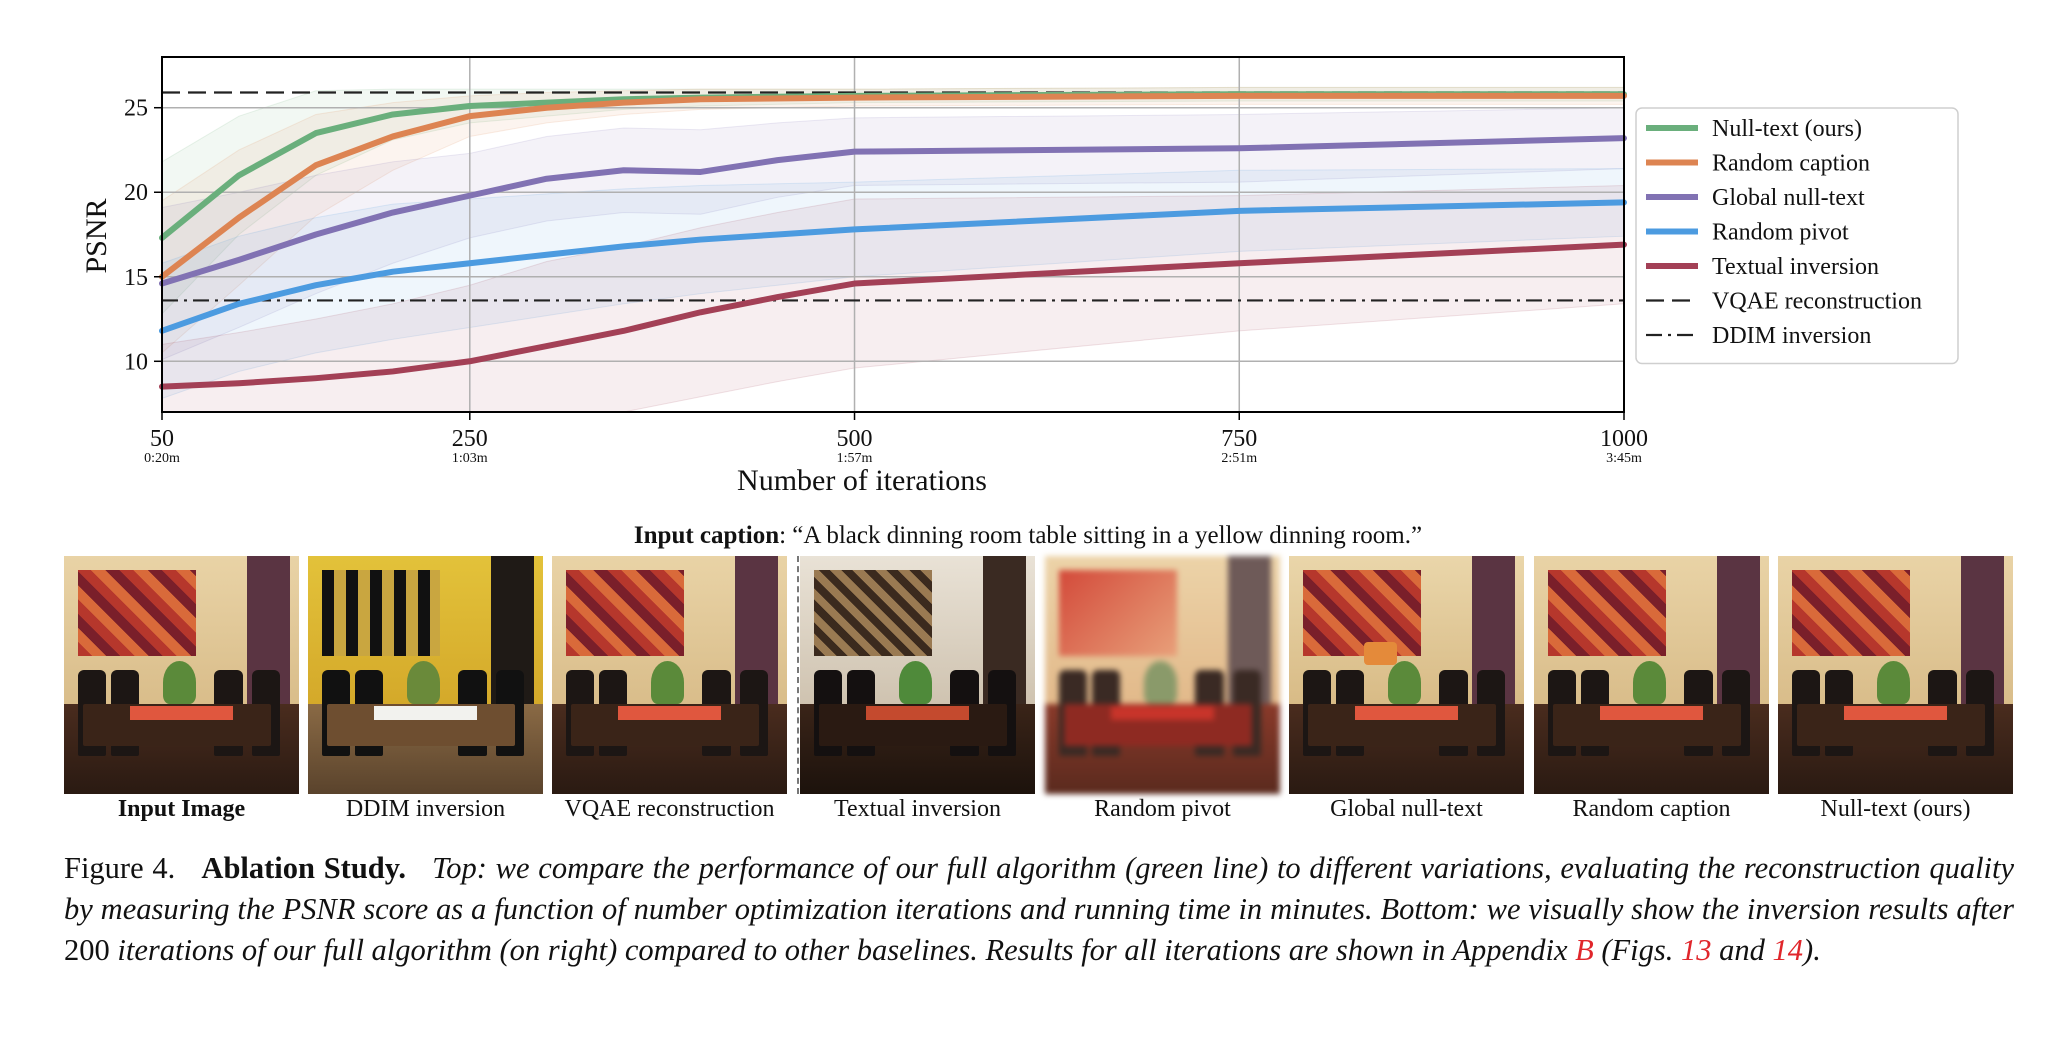 The image size is (2056, 1044). I want to click on x-tick-time-label: 3:45m, so click(1624, 458).